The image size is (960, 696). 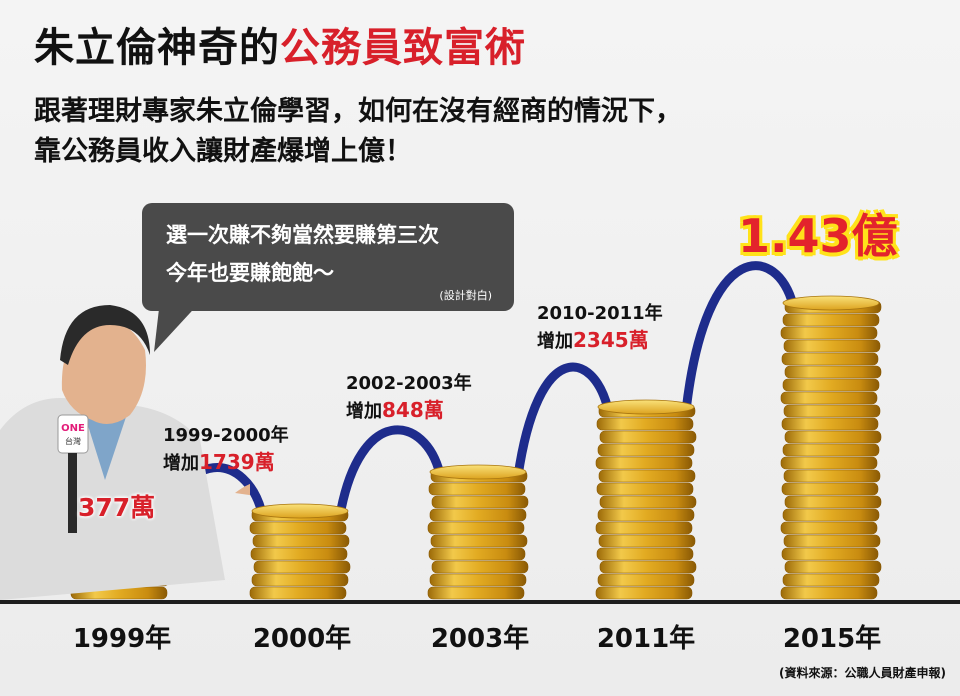 I want to click on period-prefix-1: 增加, so click(x=181, y=463).